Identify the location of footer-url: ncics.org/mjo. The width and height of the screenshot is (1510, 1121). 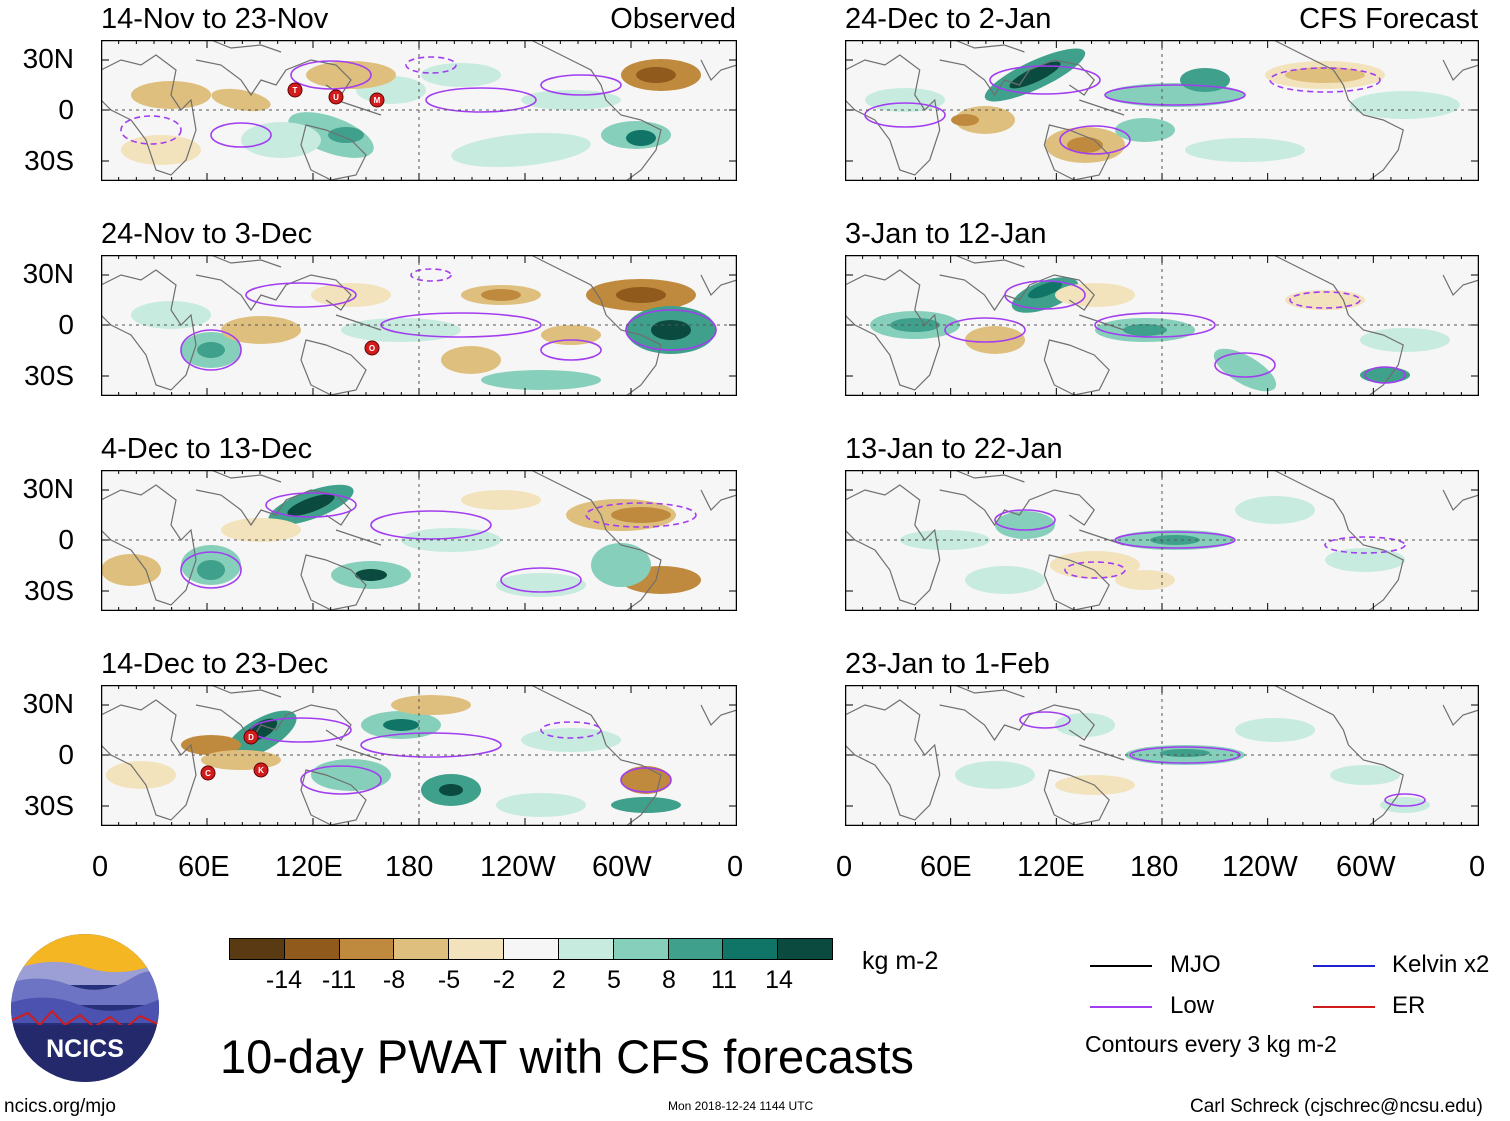
(60, 1106).